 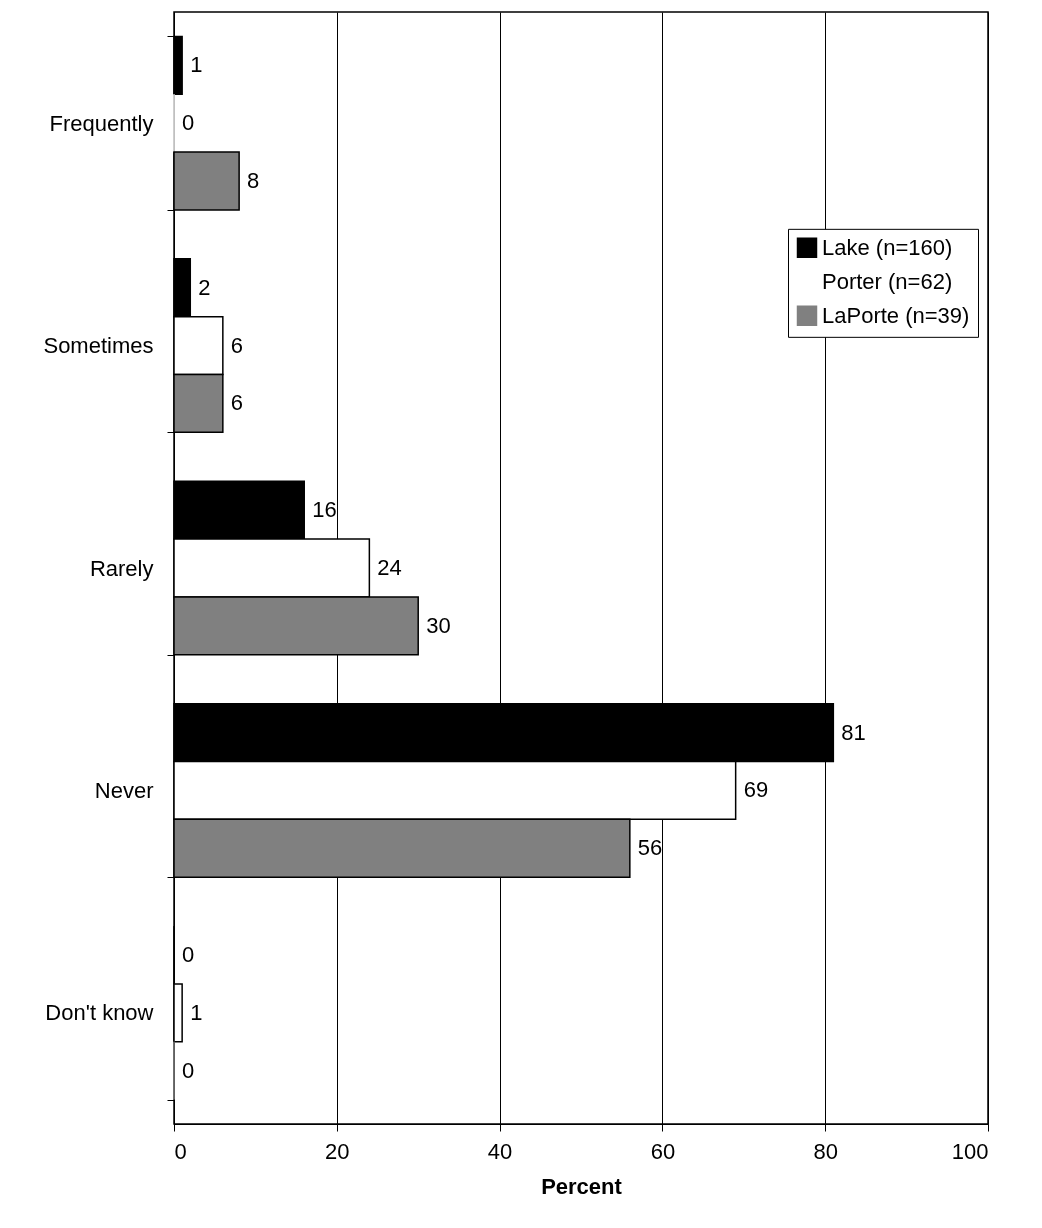 I want to click on data-label: 81, so click(x=853, y=732).